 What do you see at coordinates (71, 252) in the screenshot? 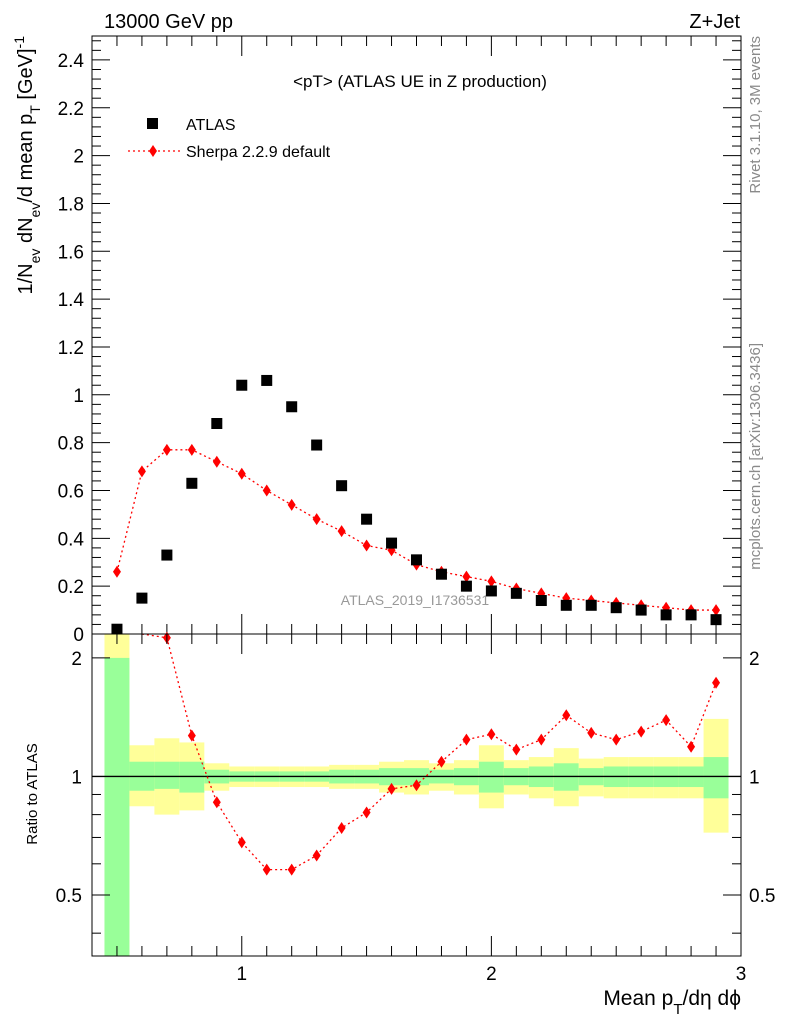
I see `main-ytick-label: 1.6` at bounding box center [71, 252].